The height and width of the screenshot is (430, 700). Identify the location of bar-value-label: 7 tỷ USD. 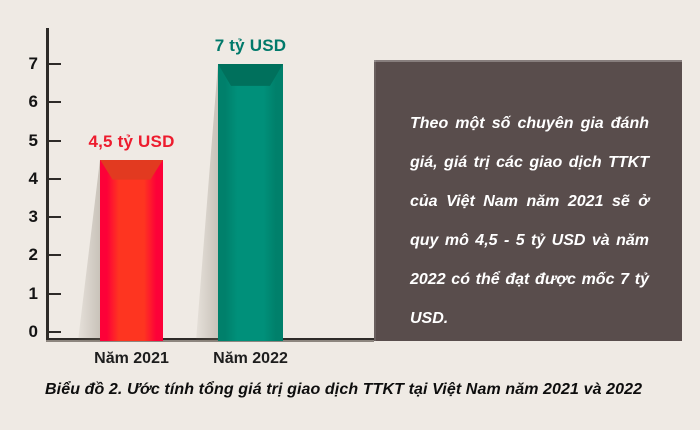
(250, 45).